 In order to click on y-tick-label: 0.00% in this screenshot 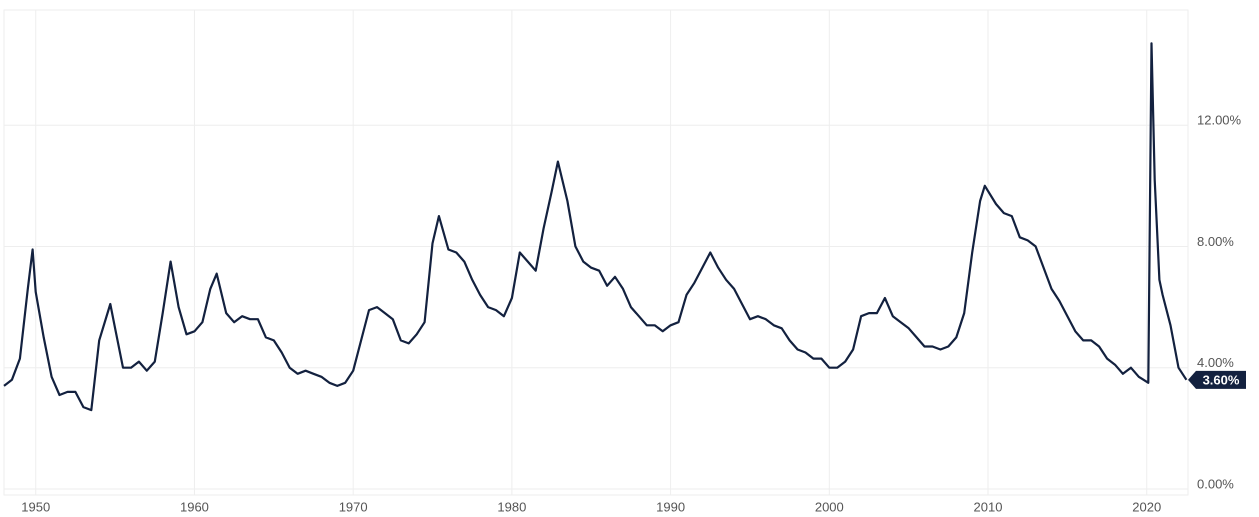, I will do `click(1215, 483)`.